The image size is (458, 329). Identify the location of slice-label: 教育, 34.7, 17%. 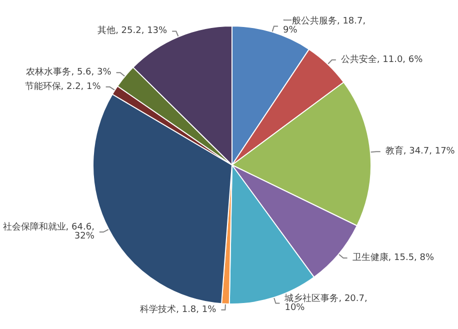
(420, 151).